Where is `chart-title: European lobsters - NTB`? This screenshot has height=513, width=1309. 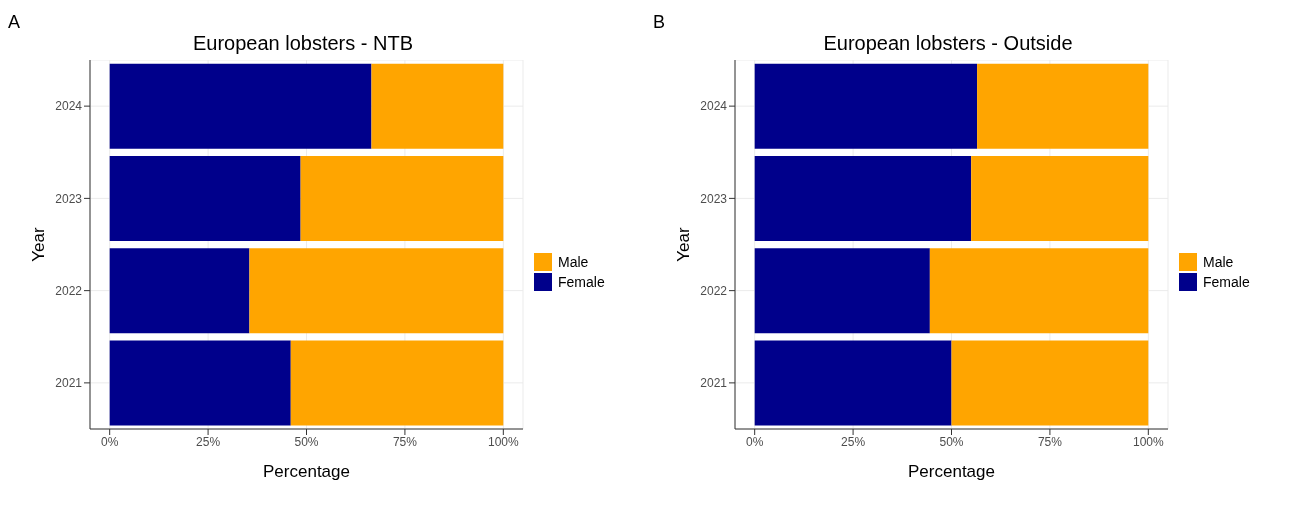 chart-title: European lobsters - NTB is located at coordinates (303, 43).